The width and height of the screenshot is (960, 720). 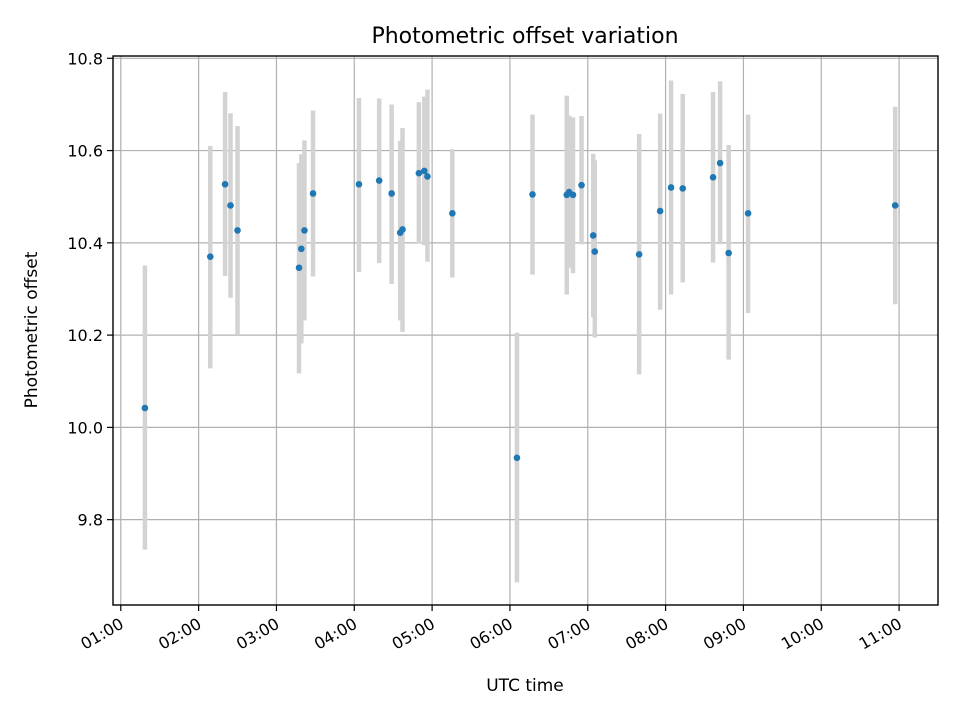 I want to click on chart-title: Photometric offset variation, so click(x=524, y=36).